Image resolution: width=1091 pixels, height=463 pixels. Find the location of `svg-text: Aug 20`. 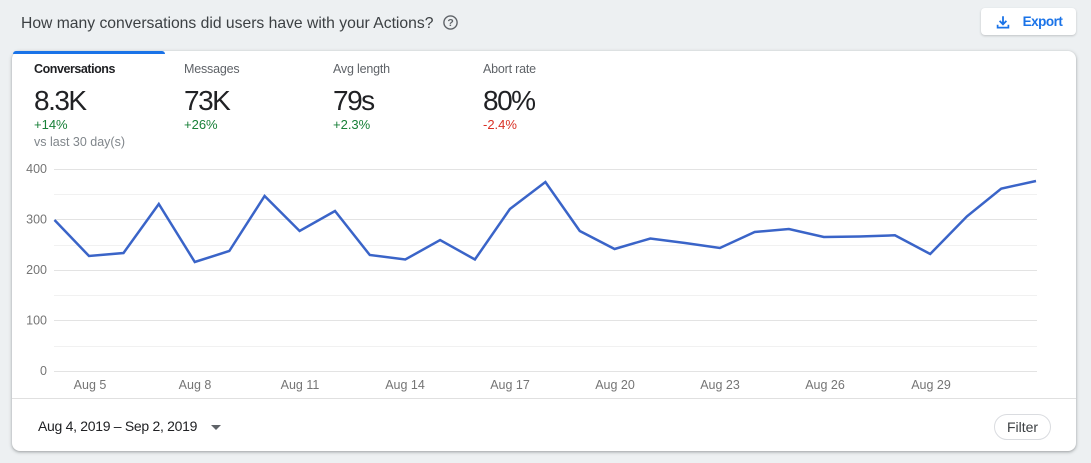

svg-text: Aug 20 is located at coordinates (615, 385).